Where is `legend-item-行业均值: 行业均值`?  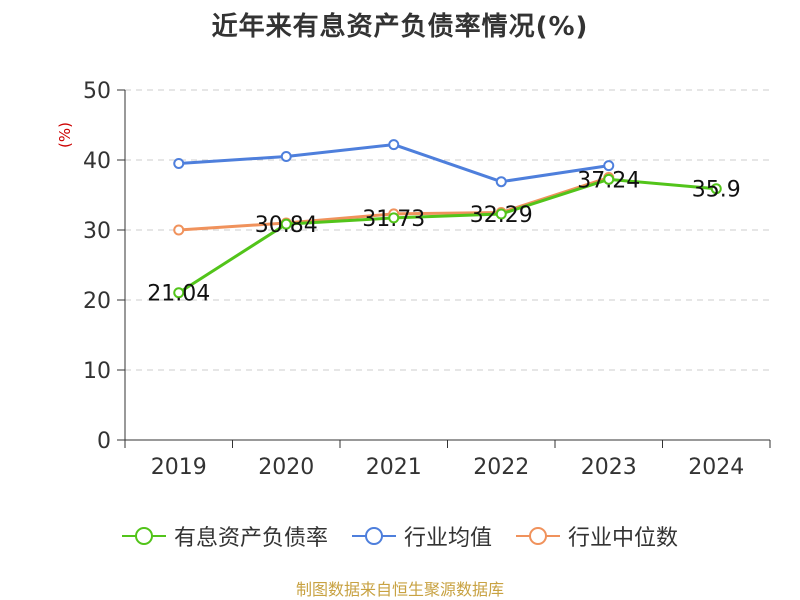
legend-item-行业均值: 行业均值 is located at coordinates (421, 536).